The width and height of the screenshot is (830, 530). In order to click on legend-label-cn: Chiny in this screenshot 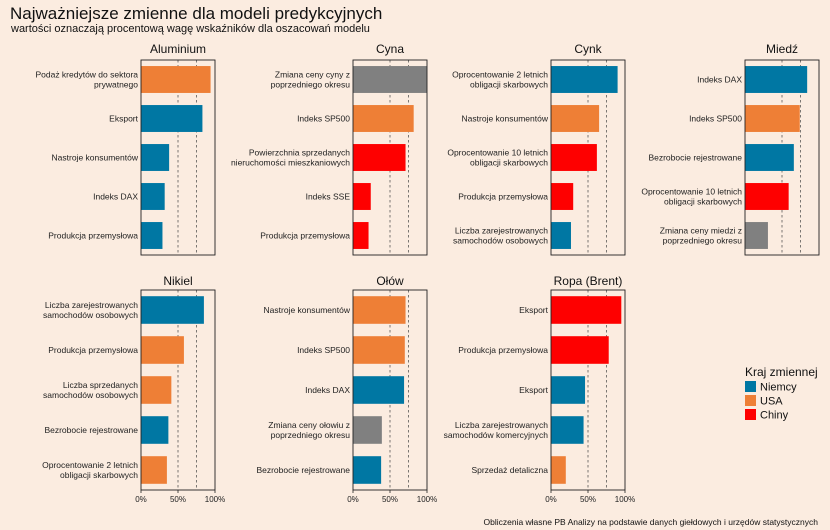, I will do `click(774, 416)`.